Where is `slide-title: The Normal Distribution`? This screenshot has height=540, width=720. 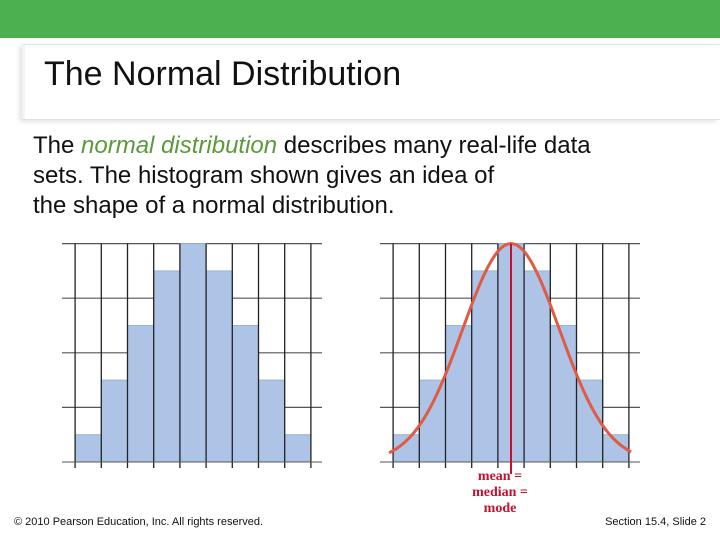
slide-title: The Normal Distribution is located at coordinates (223, 74).